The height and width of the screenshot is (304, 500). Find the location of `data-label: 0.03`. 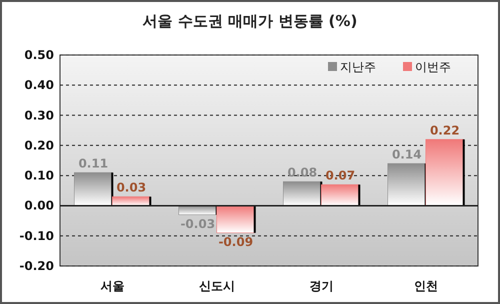

data-label: 0.03 is located at coordinates (131, 187).